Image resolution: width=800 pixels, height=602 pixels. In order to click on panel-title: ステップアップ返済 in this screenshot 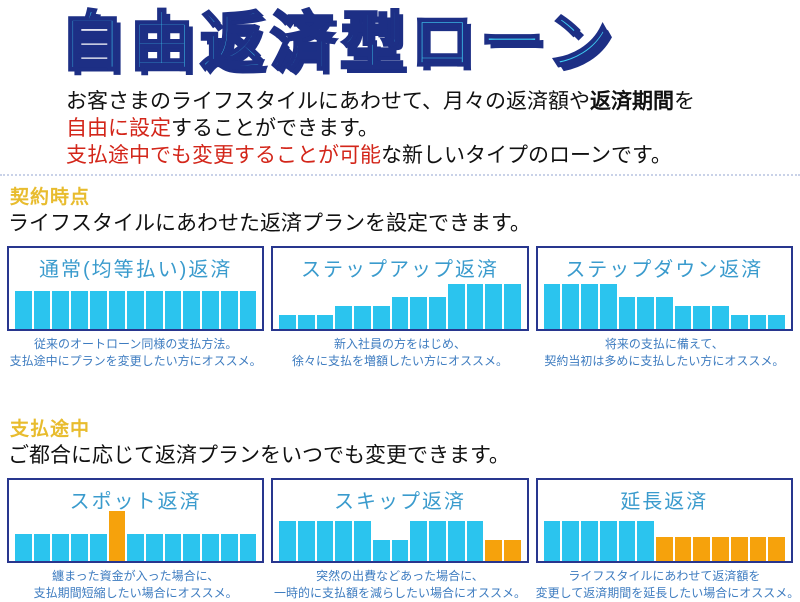, I will do `click(399, 270)`.